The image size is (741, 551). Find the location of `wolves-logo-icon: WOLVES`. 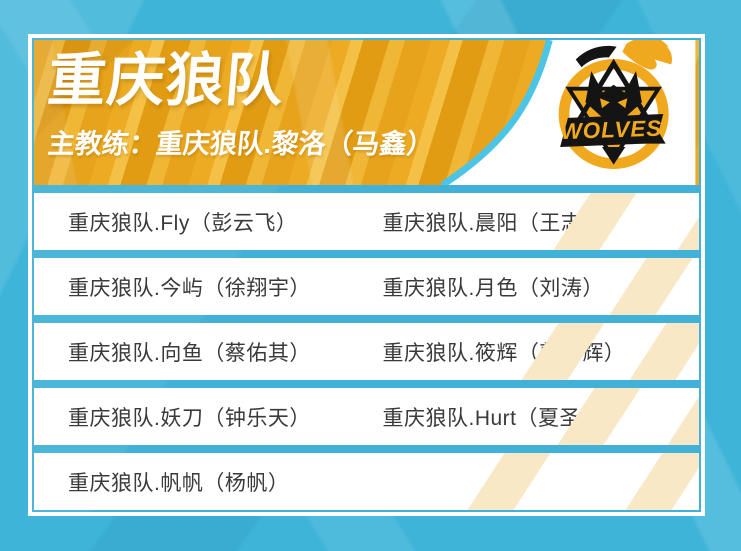

wolves-logo-icon: WOLVES is located at coordinates (615, 104).